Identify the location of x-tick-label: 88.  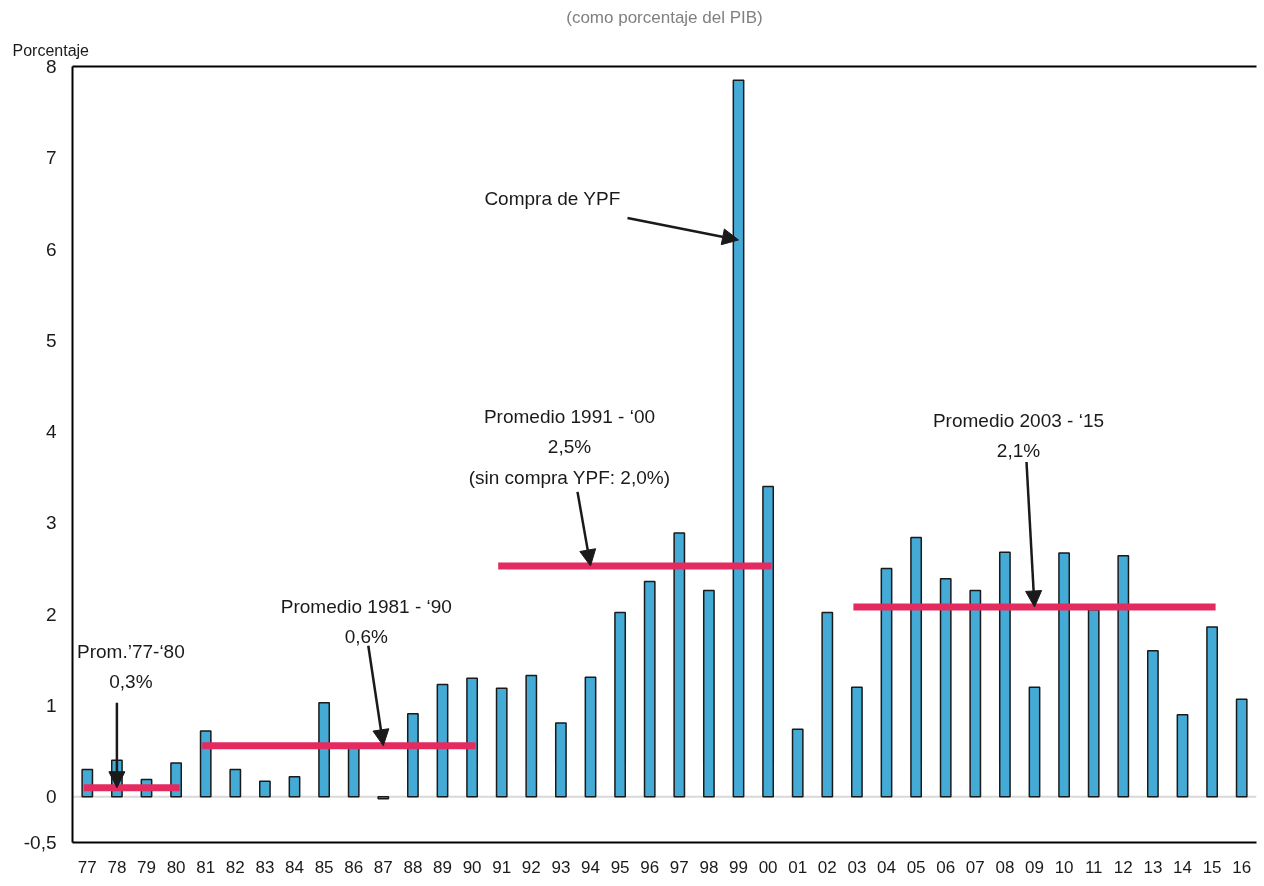
(413, 867).